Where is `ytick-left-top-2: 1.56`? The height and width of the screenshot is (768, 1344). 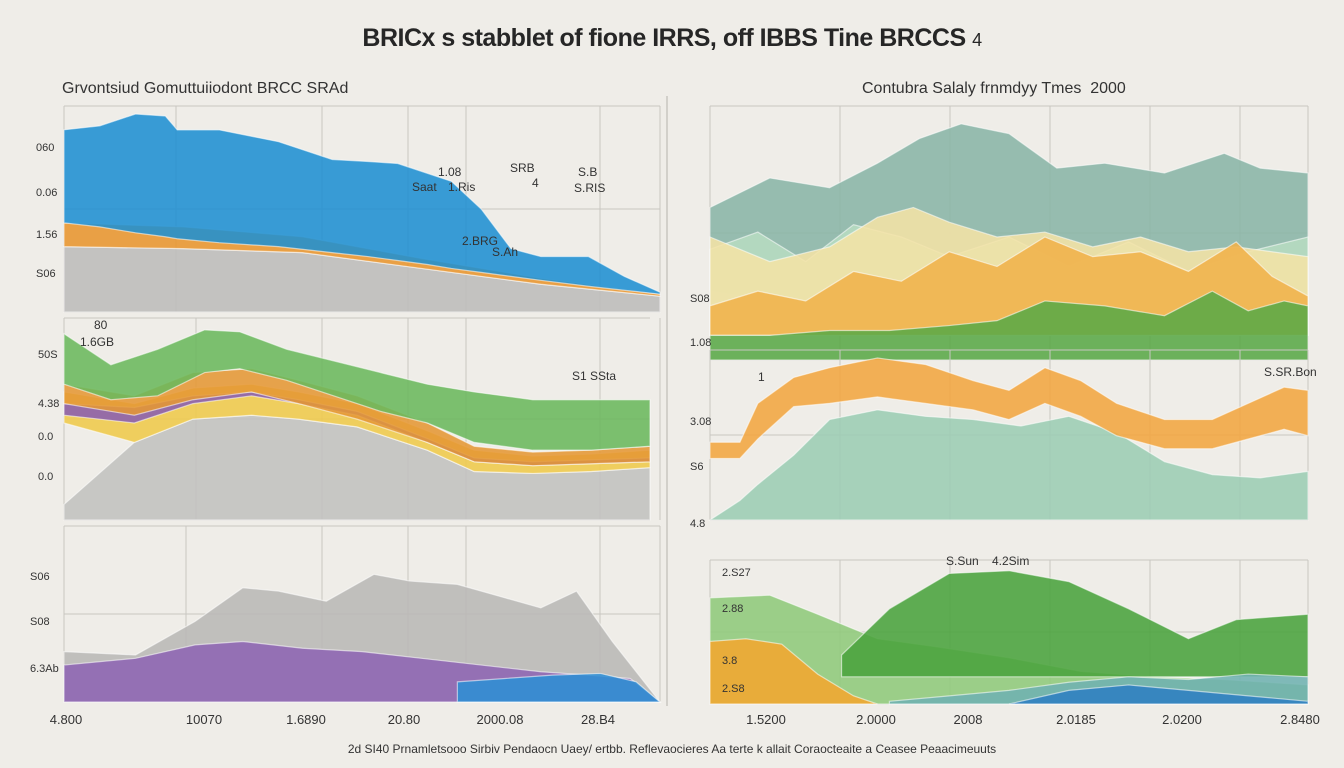
ytick-left-top-2: 1.56 is located at coordinates (46, 235).